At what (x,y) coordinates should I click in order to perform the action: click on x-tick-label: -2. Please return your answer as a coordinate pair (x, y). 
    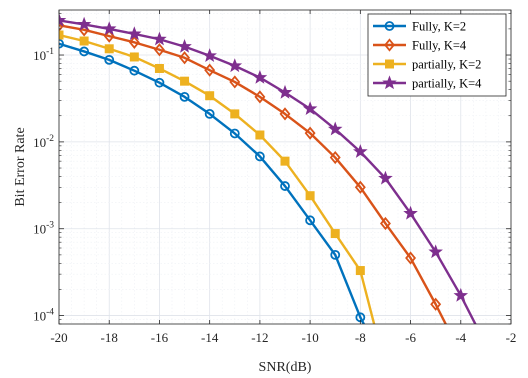
    Looking at the image, I should click on (511, 337).